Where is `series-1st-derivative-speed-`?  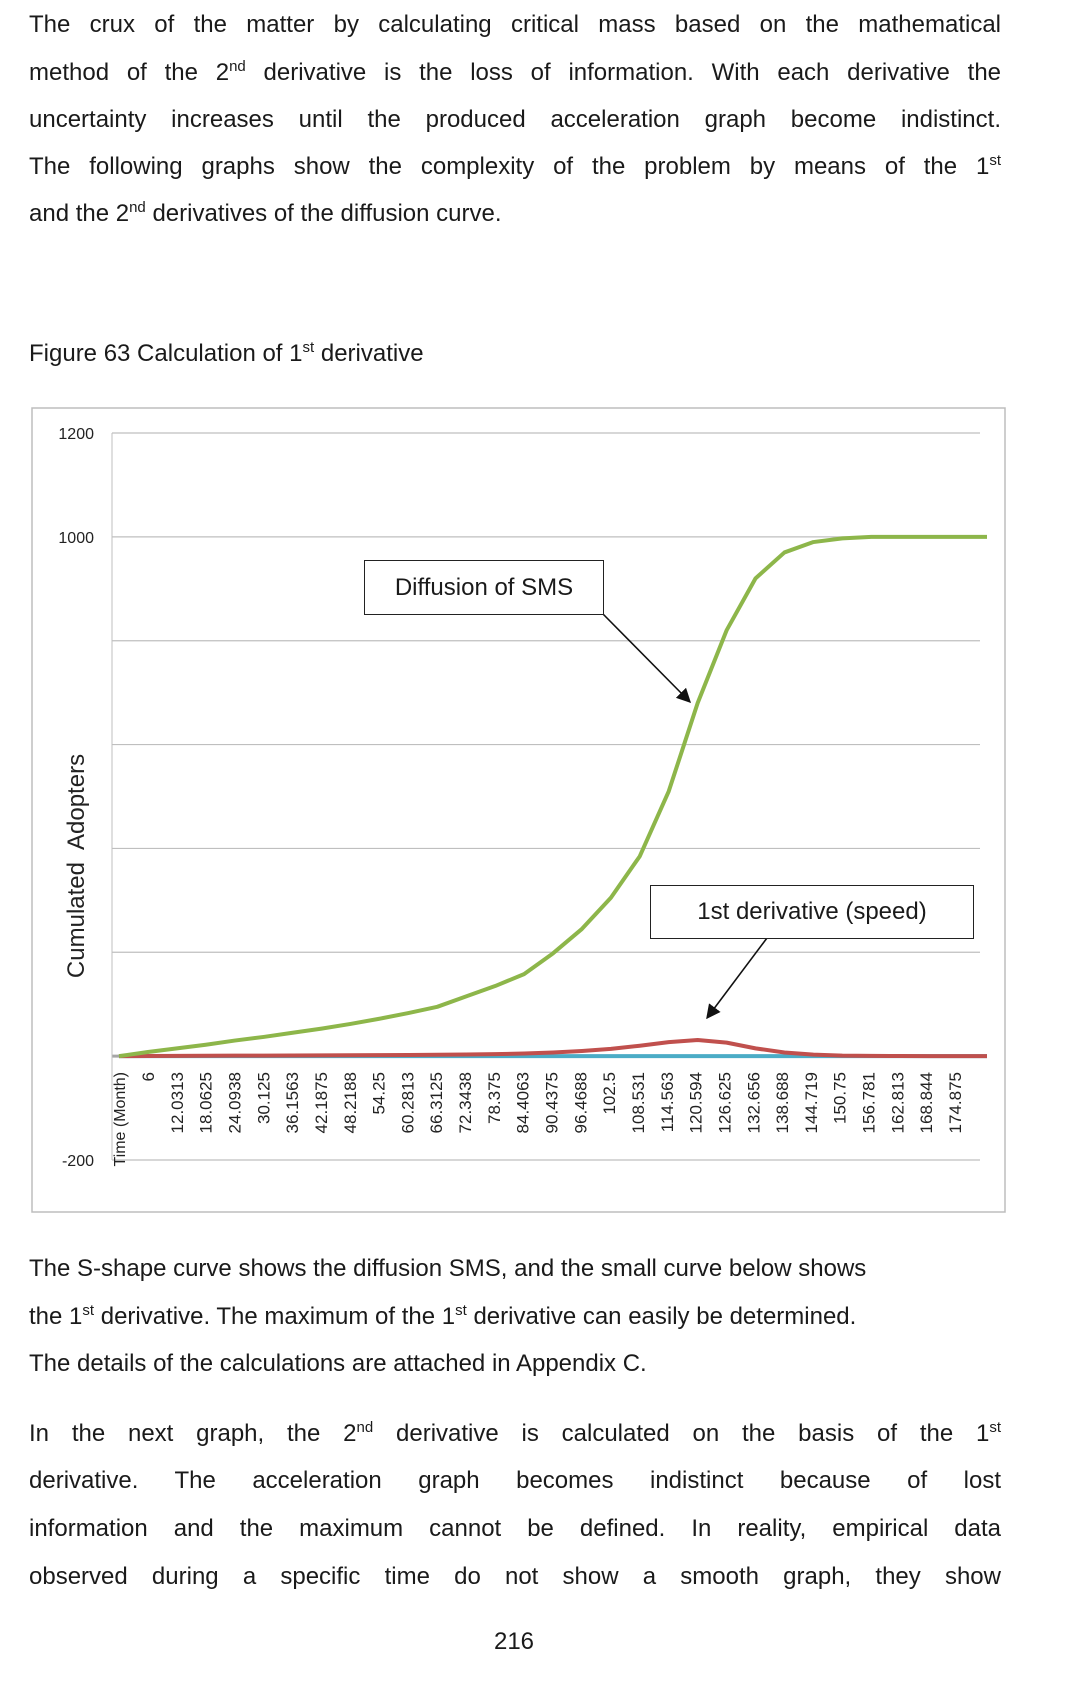
series-1st-derivative-speed- is located at coordinates (552, 1048).